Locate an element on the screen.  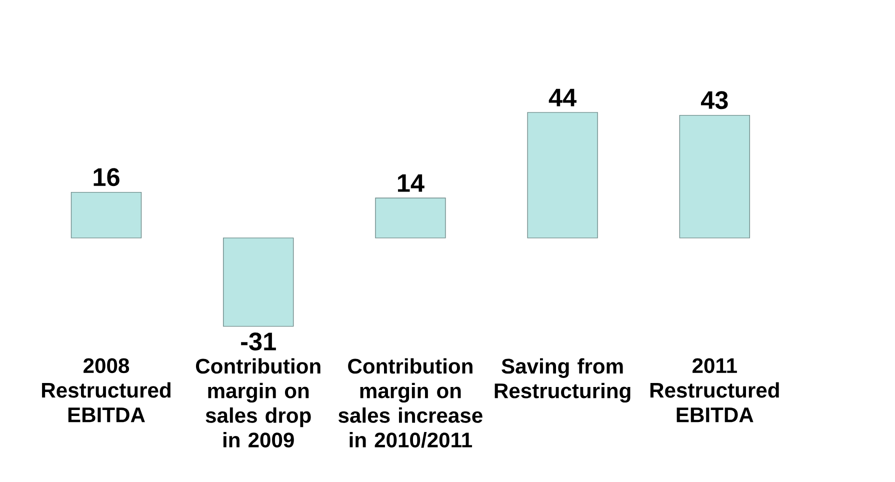
x-tick-label: Contribution margin on sales increase in 2010/2011 is located at coordinates (410, 403).